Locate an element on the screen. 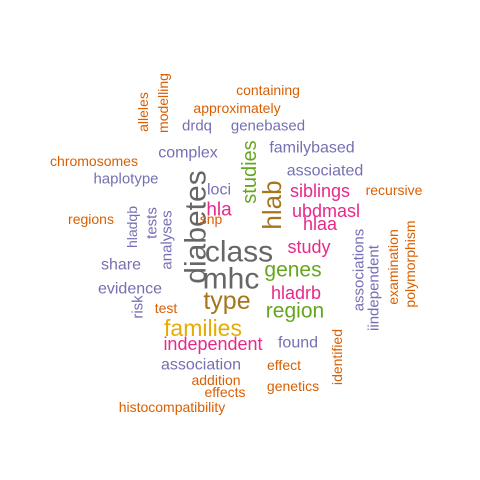 The width and height of the screenshot is (480, 480). cloud-word: hlab is located at coordinates (272, 204).